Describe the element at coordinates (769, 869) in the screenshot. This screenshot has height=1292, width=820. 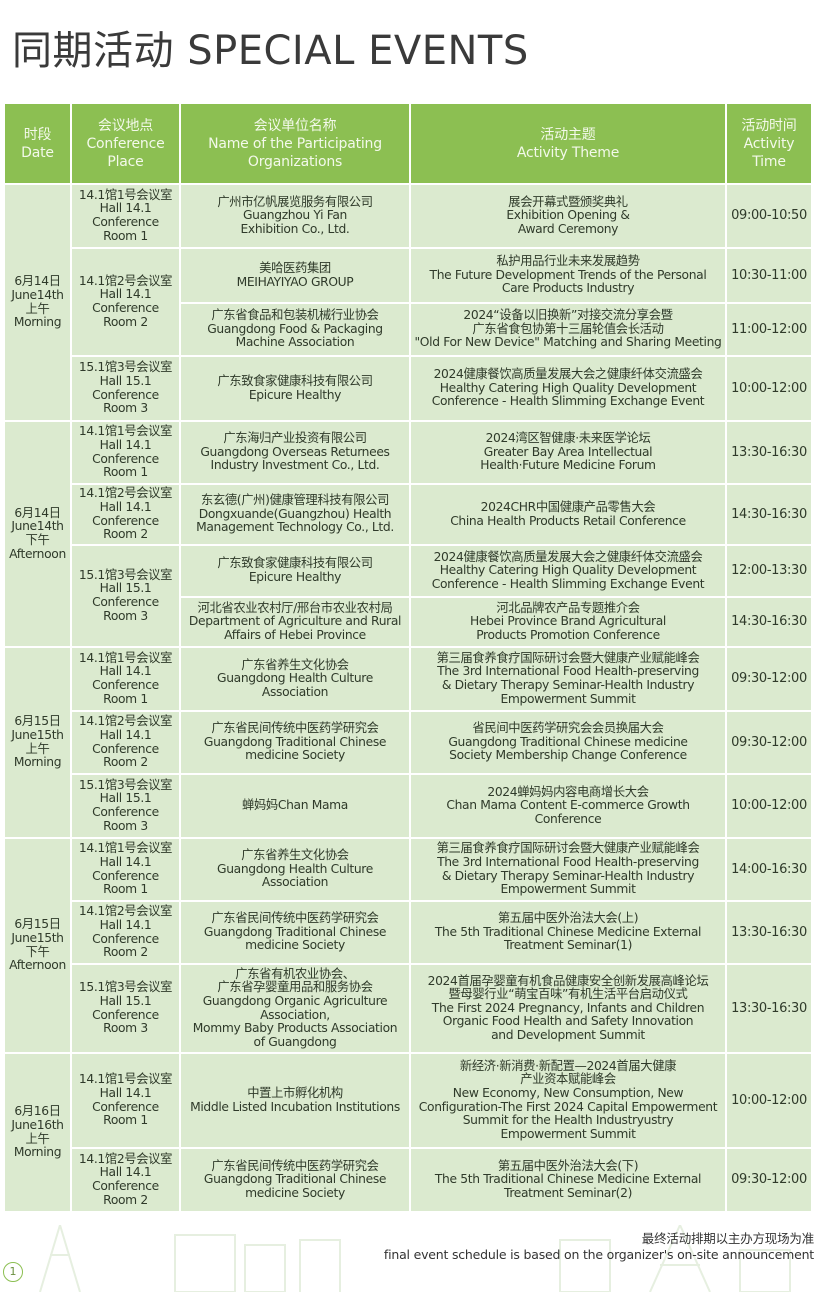
I see `time-cell: 14:00-16:30` at that location.